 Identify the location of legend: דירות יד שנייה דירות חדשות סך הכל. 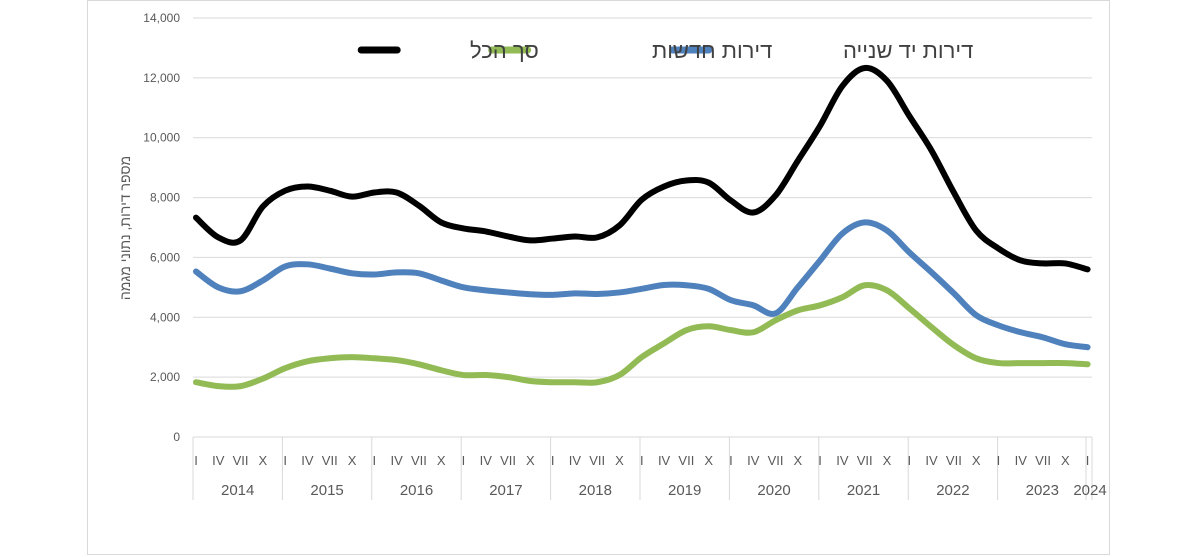
(665, 50).